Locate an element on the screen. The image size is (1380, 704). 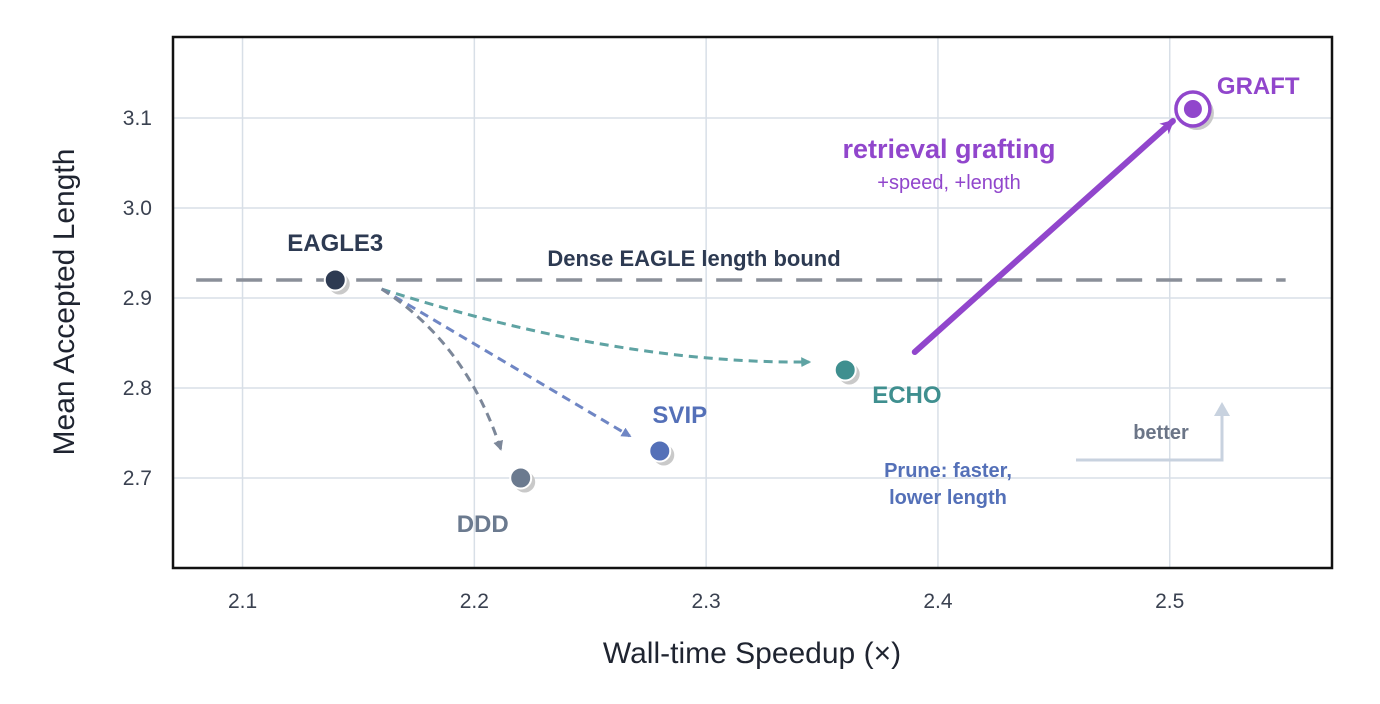
y-tick-label: 2.7 is located at coordinates (137, 478).